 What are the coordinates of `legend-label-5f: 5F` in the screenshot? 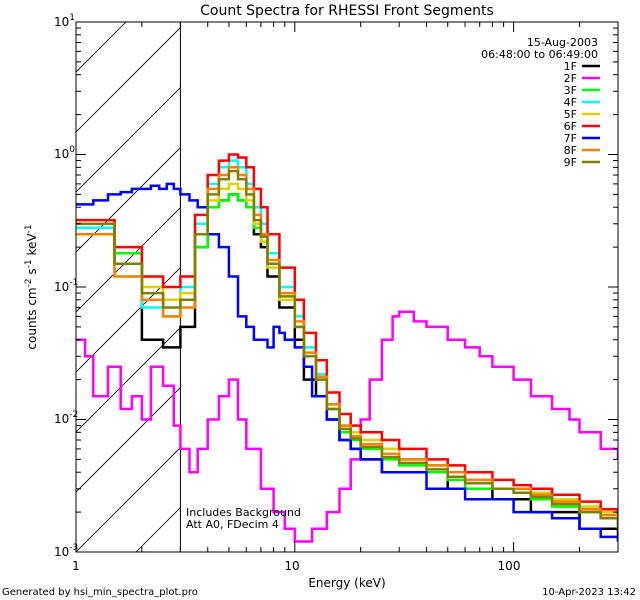 It's located at (570, 114).